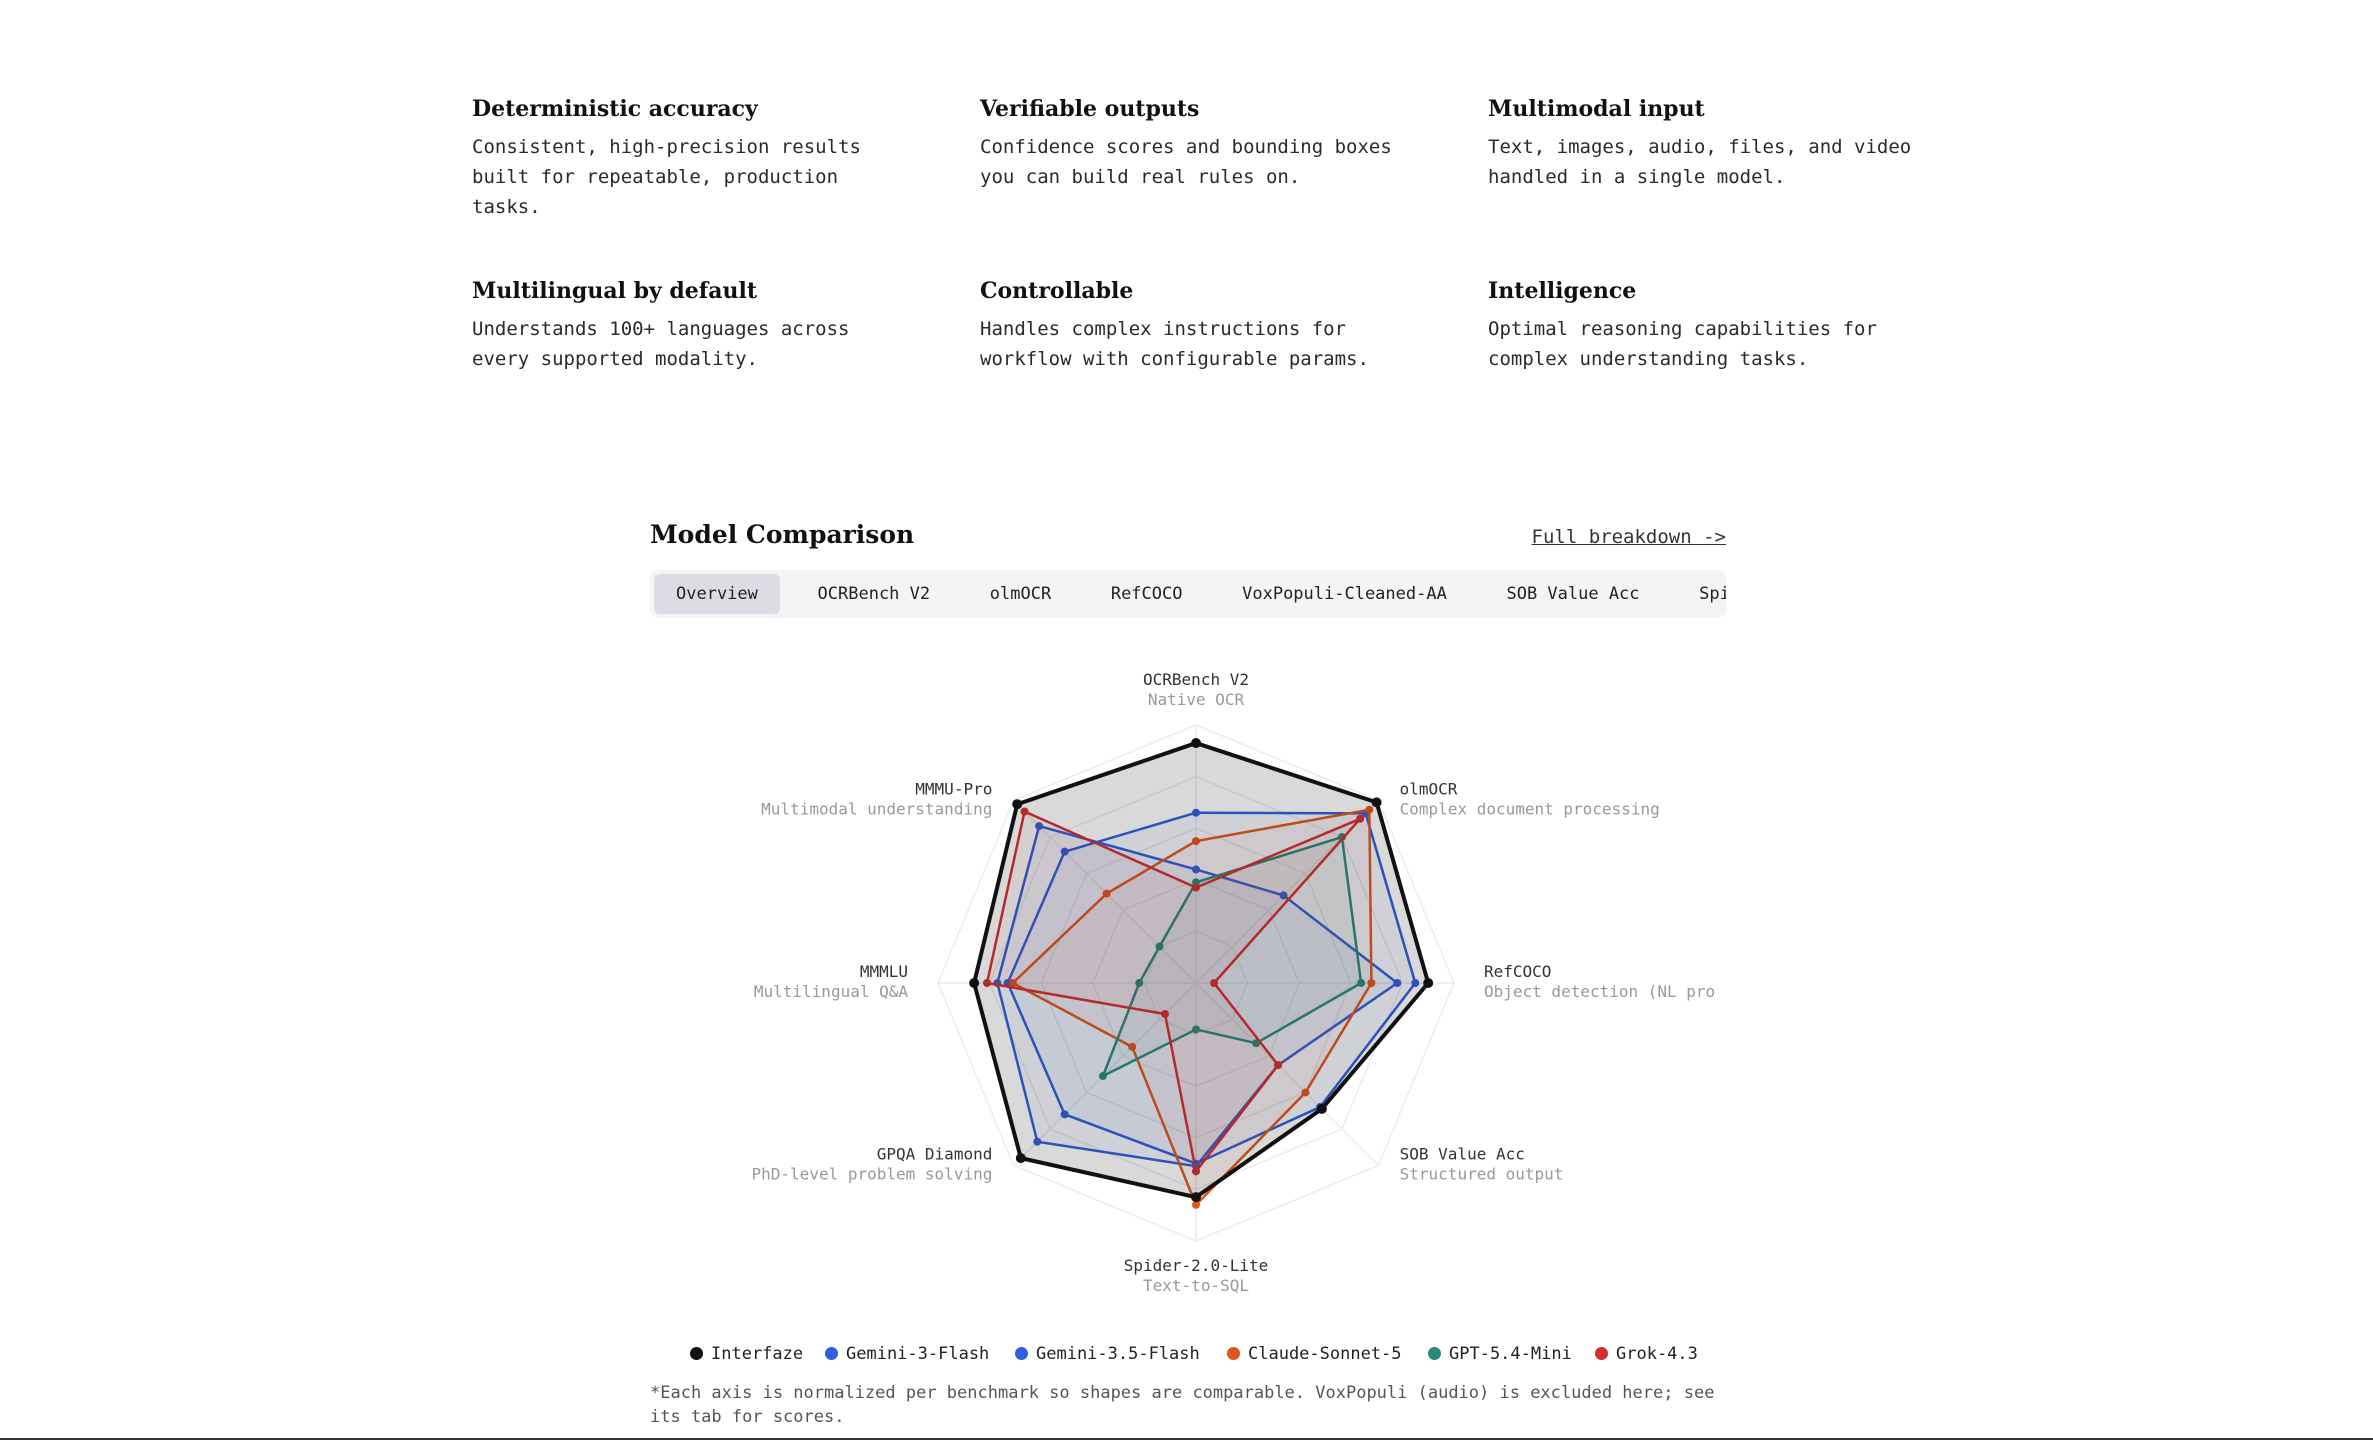 This screenshot has height=1440, width=2373. Describe the element at coordinates (876, 809) in the screenshot. I see `axis-sublabel: Multimodal understanding` at that location.